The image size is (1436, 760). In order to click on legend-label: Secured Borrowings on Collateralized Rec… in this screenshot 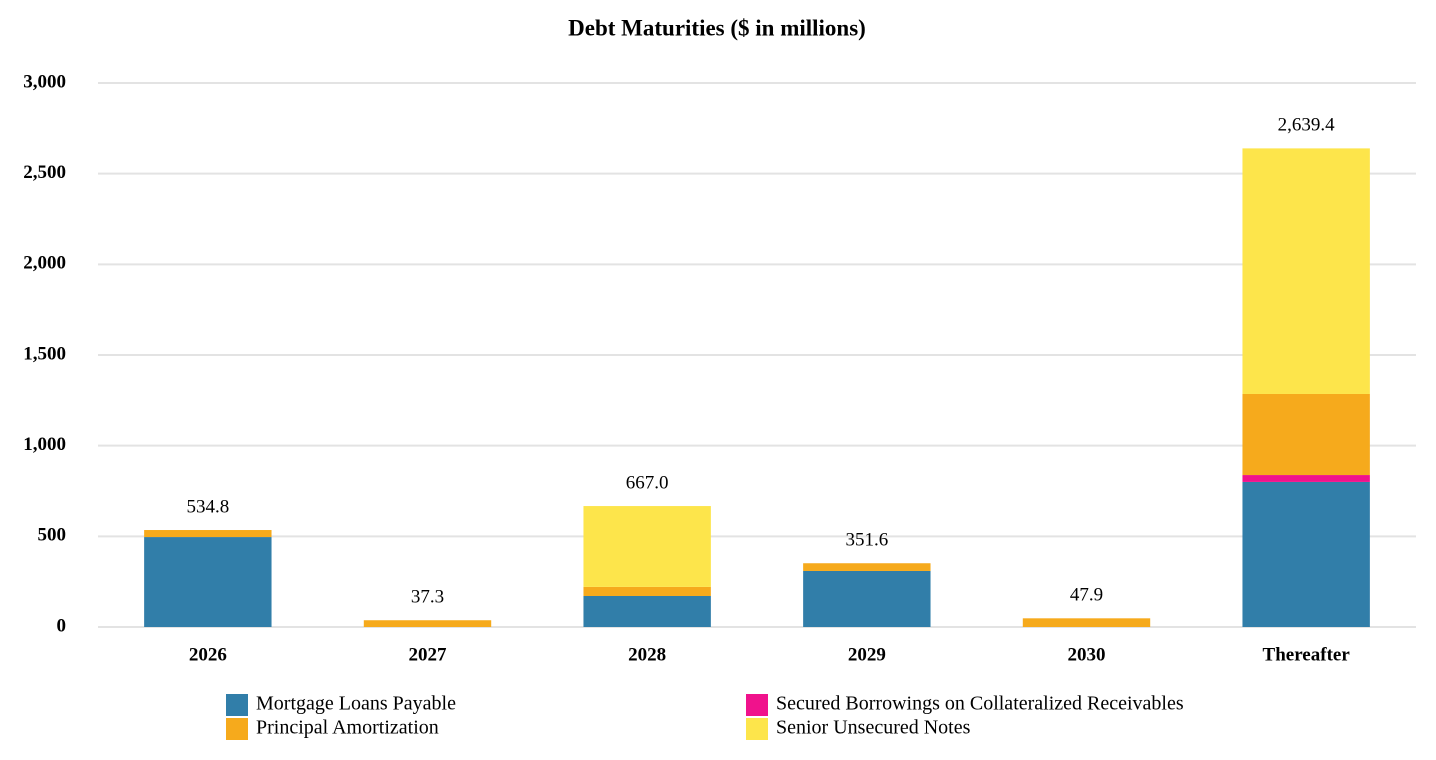, I will do `click(980, 704)`.